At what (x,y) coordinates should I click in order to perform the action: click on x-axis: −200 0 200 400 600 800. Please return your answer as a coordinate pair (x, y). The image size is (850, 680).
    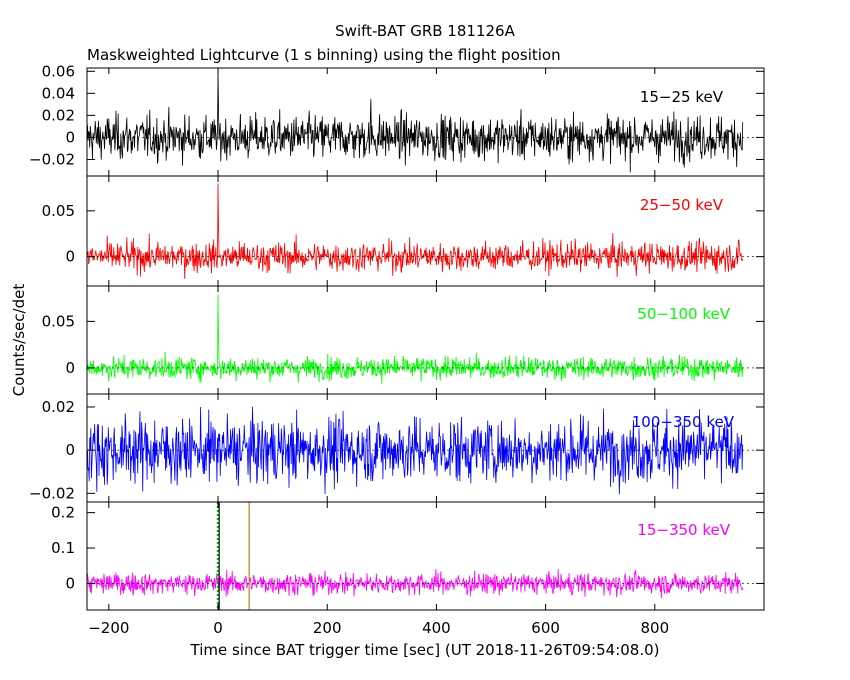
    Looking at the image, I should click on (378, 628).